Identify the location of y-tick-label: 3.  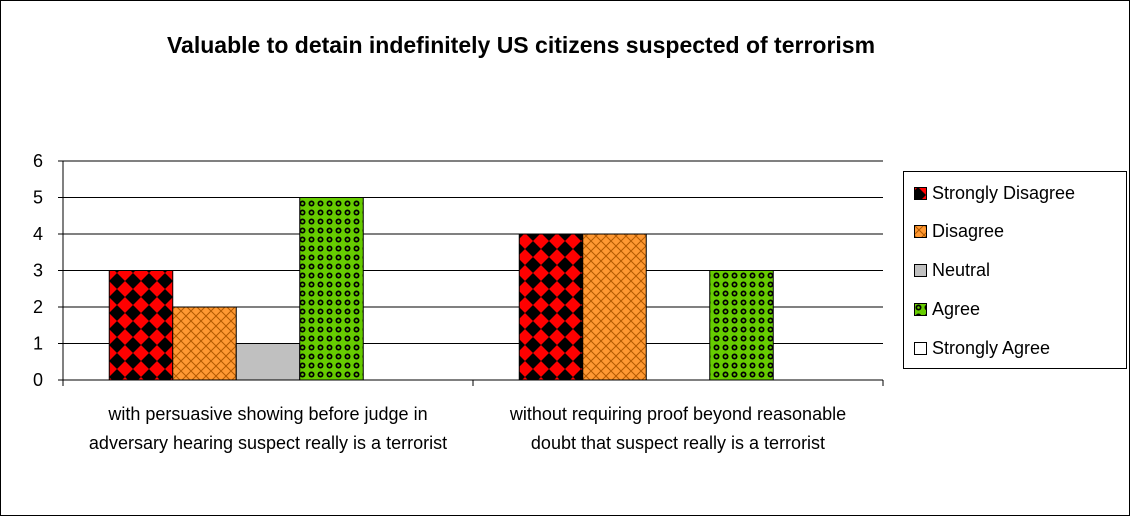
(38, 271).